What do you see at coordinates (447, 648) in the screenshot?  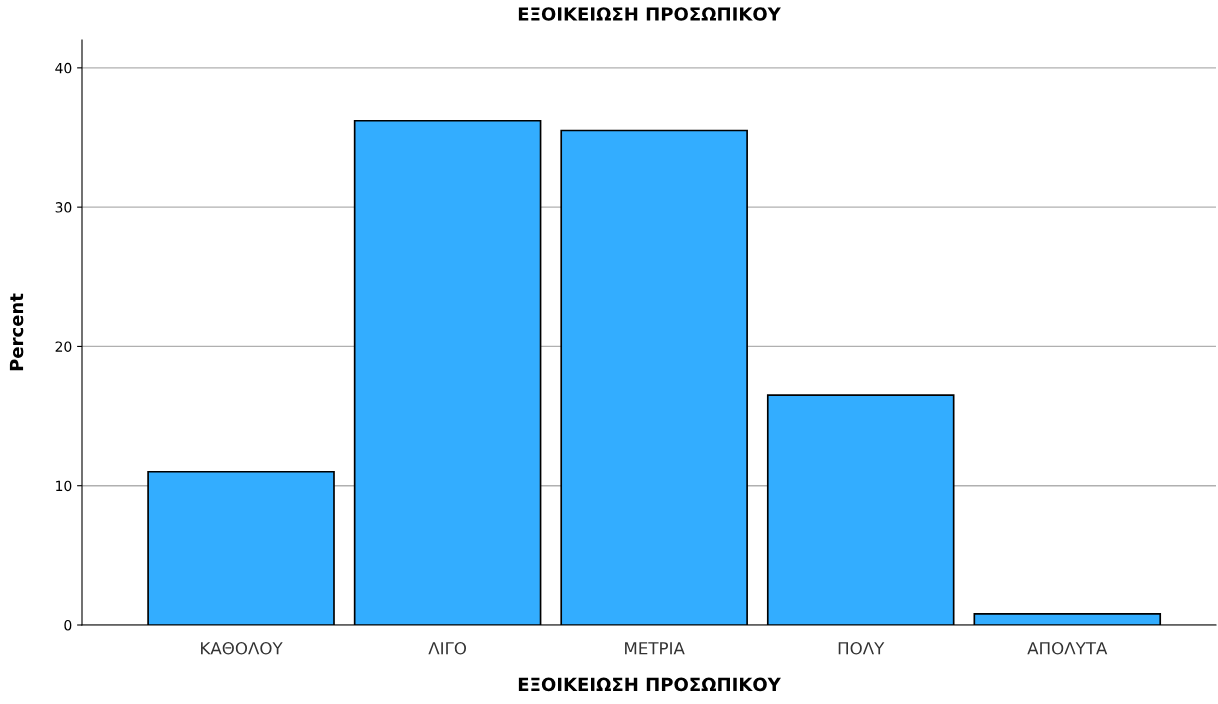 I see `x-tick-label: ΛΙΓΟ` at bounding box center [447, 648].